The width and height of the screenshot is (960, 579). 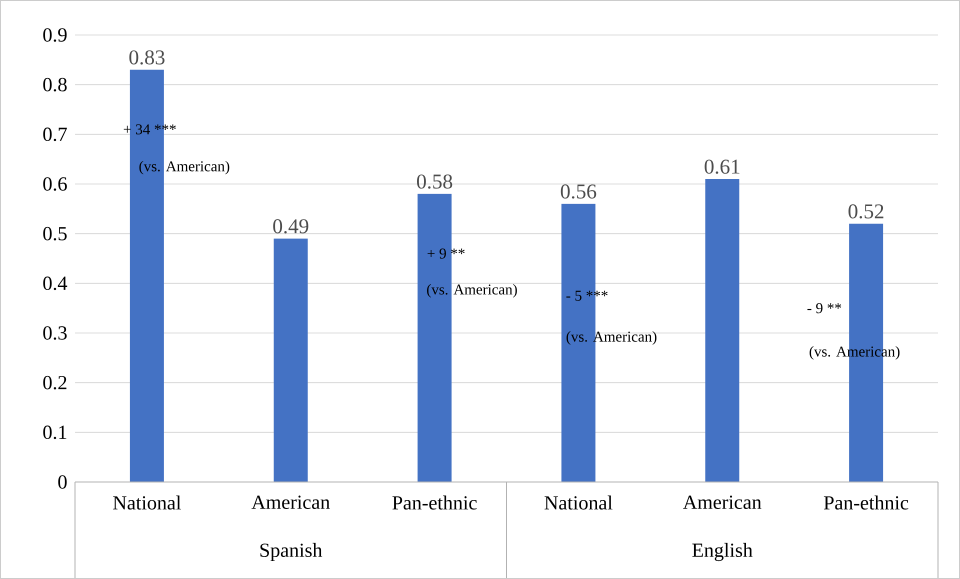 What do you see at coordinates (55, 135) in the screenshot?
I see `y-tick-label: 0.7` at bounding box center [55, 135].